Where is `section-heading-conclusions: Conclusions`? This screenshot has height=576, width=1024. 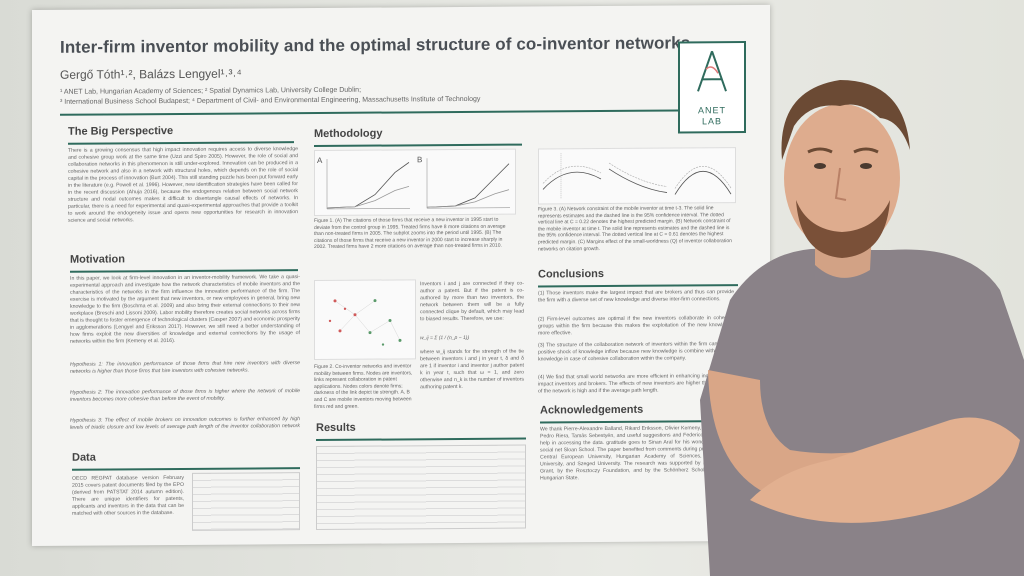 section-heading-conclusions: Conclusions is located at coordinates (571, 274).